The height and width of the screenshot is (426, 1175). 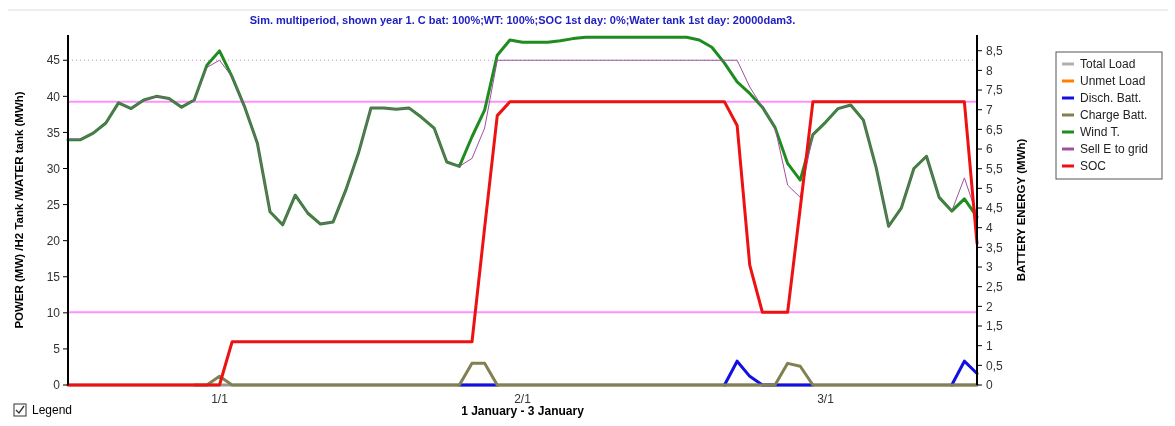 What do you see at coordinates (53, 168) in the screenshot?
I see `y-tick-label: 30` at bounding box center [53, 168].